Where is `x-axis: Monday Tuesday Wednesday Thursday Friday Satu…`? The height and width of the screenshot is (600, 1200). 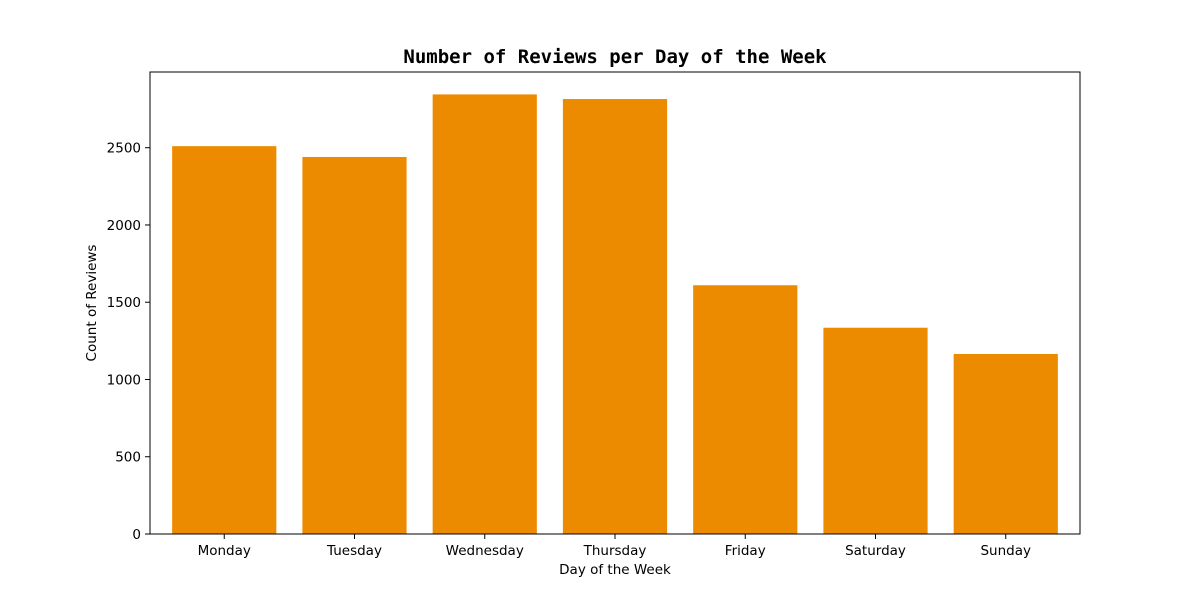 x-axis: Monday Tuesday Wednesday Thursday Friday Satu… is located at coordinates (614, 546).